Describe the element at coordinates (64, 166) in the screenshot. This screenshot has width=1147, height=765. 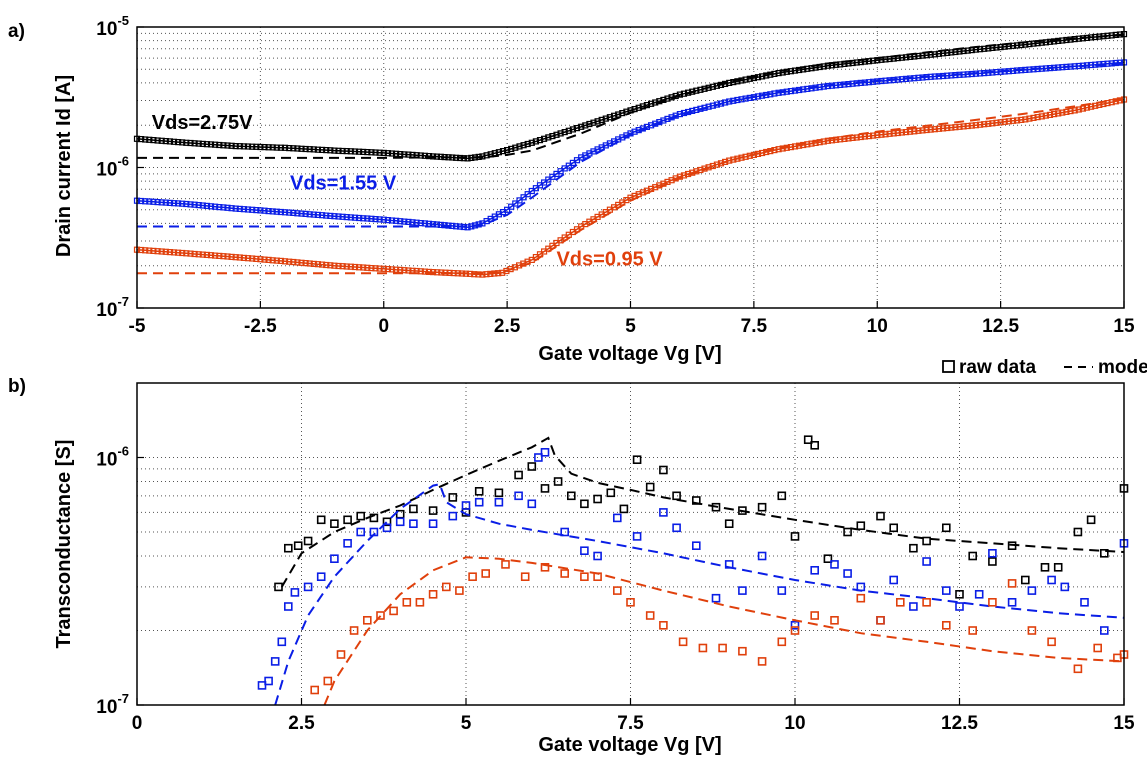
I see `panel-a-y-axis-label: Drain current Id [A]` at that location.